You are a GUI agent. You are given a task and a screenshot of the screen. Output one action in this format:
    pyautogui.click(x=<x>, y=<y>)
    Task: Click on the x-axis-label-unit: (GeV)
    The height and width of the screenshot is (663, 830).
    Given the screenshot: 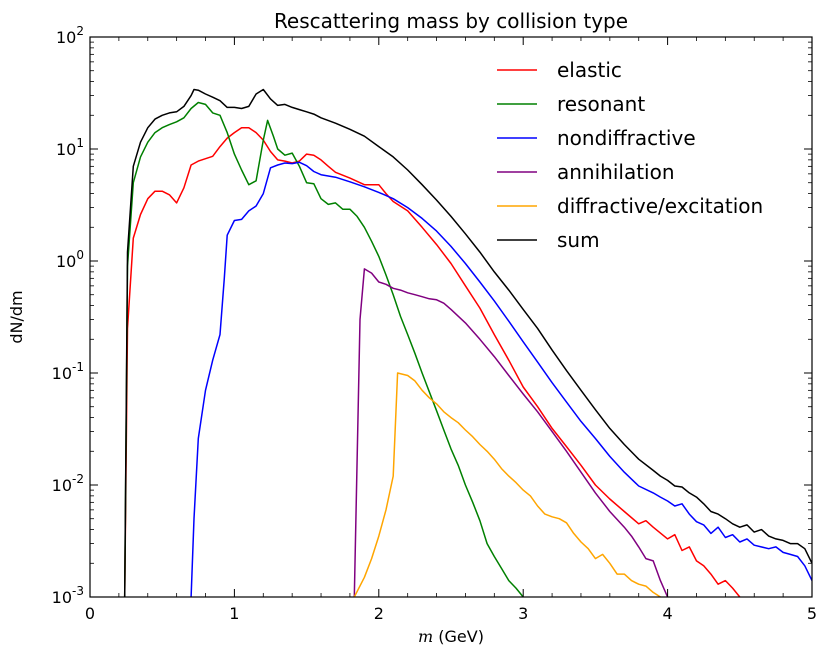 What is the action you would take?
    pyautogui.click(x=458, y=636)
    